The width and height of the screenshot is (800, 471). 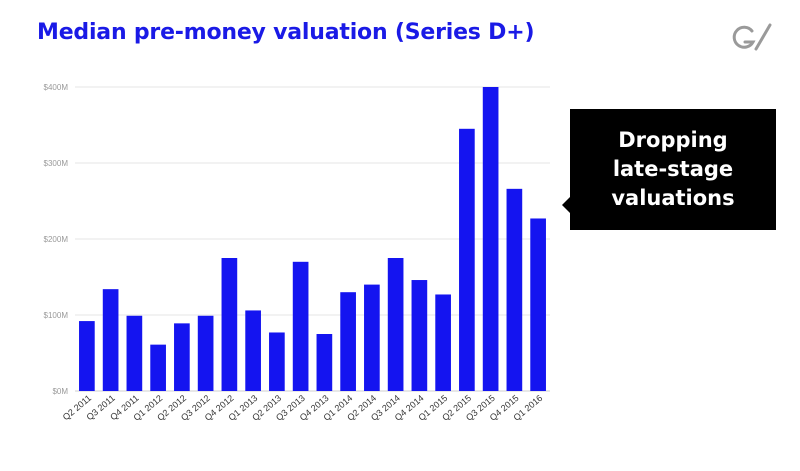 What do you see at coordinates (443, 342) in the screenshot?
I see `bar-q1-2015` at bounding box center [443, 342].